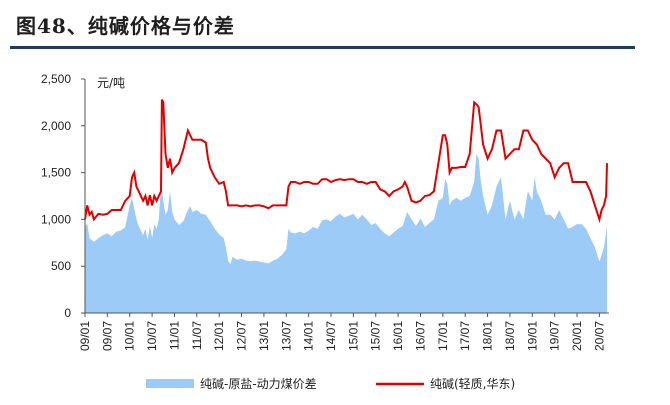 Image resolution: width=670 pixels, height=405 pixels. Describe the element at coordinates (107, 336) in the screenshot. I see `x-tick-label: 09/07` at that location.